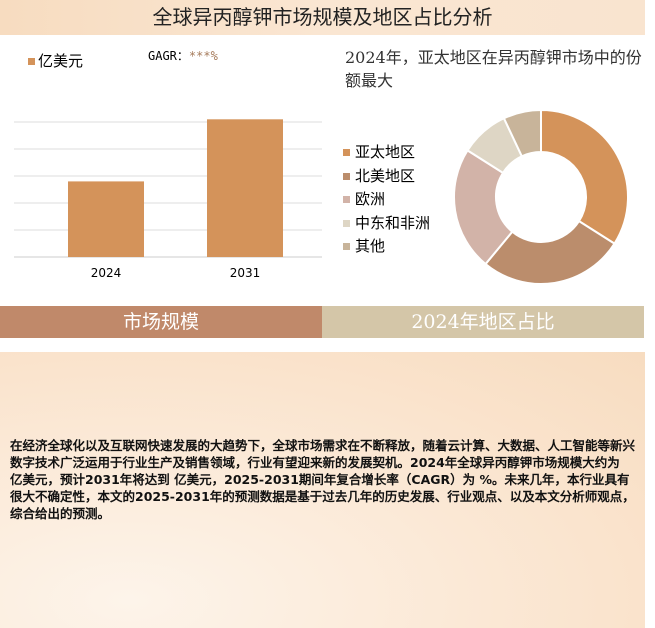 Image resolution: width=655 pixels, height=628 pixels. I want to click on bar-2024, so click(106, 219).